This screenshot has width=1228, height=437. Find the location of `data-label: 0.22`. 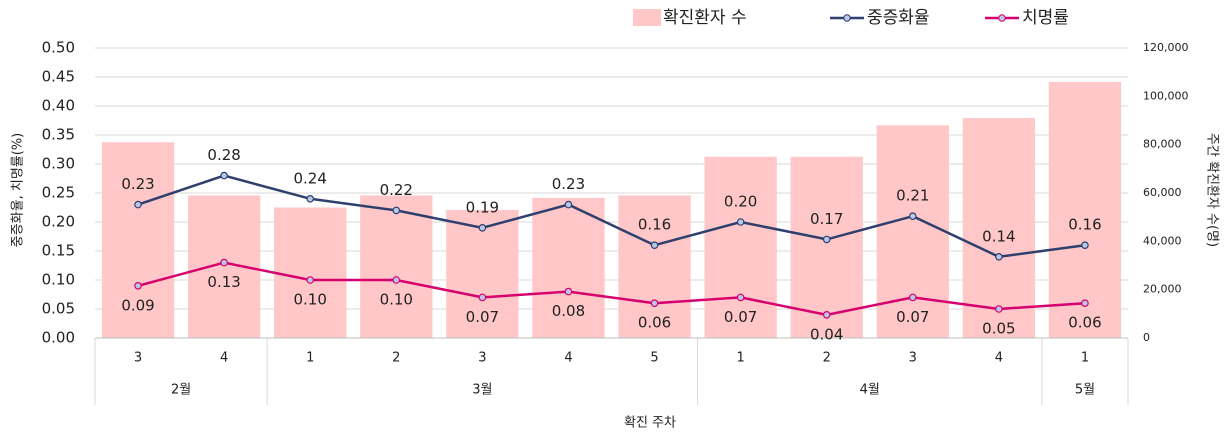

data-label: 0.22 is located at coordinates (396, 190).